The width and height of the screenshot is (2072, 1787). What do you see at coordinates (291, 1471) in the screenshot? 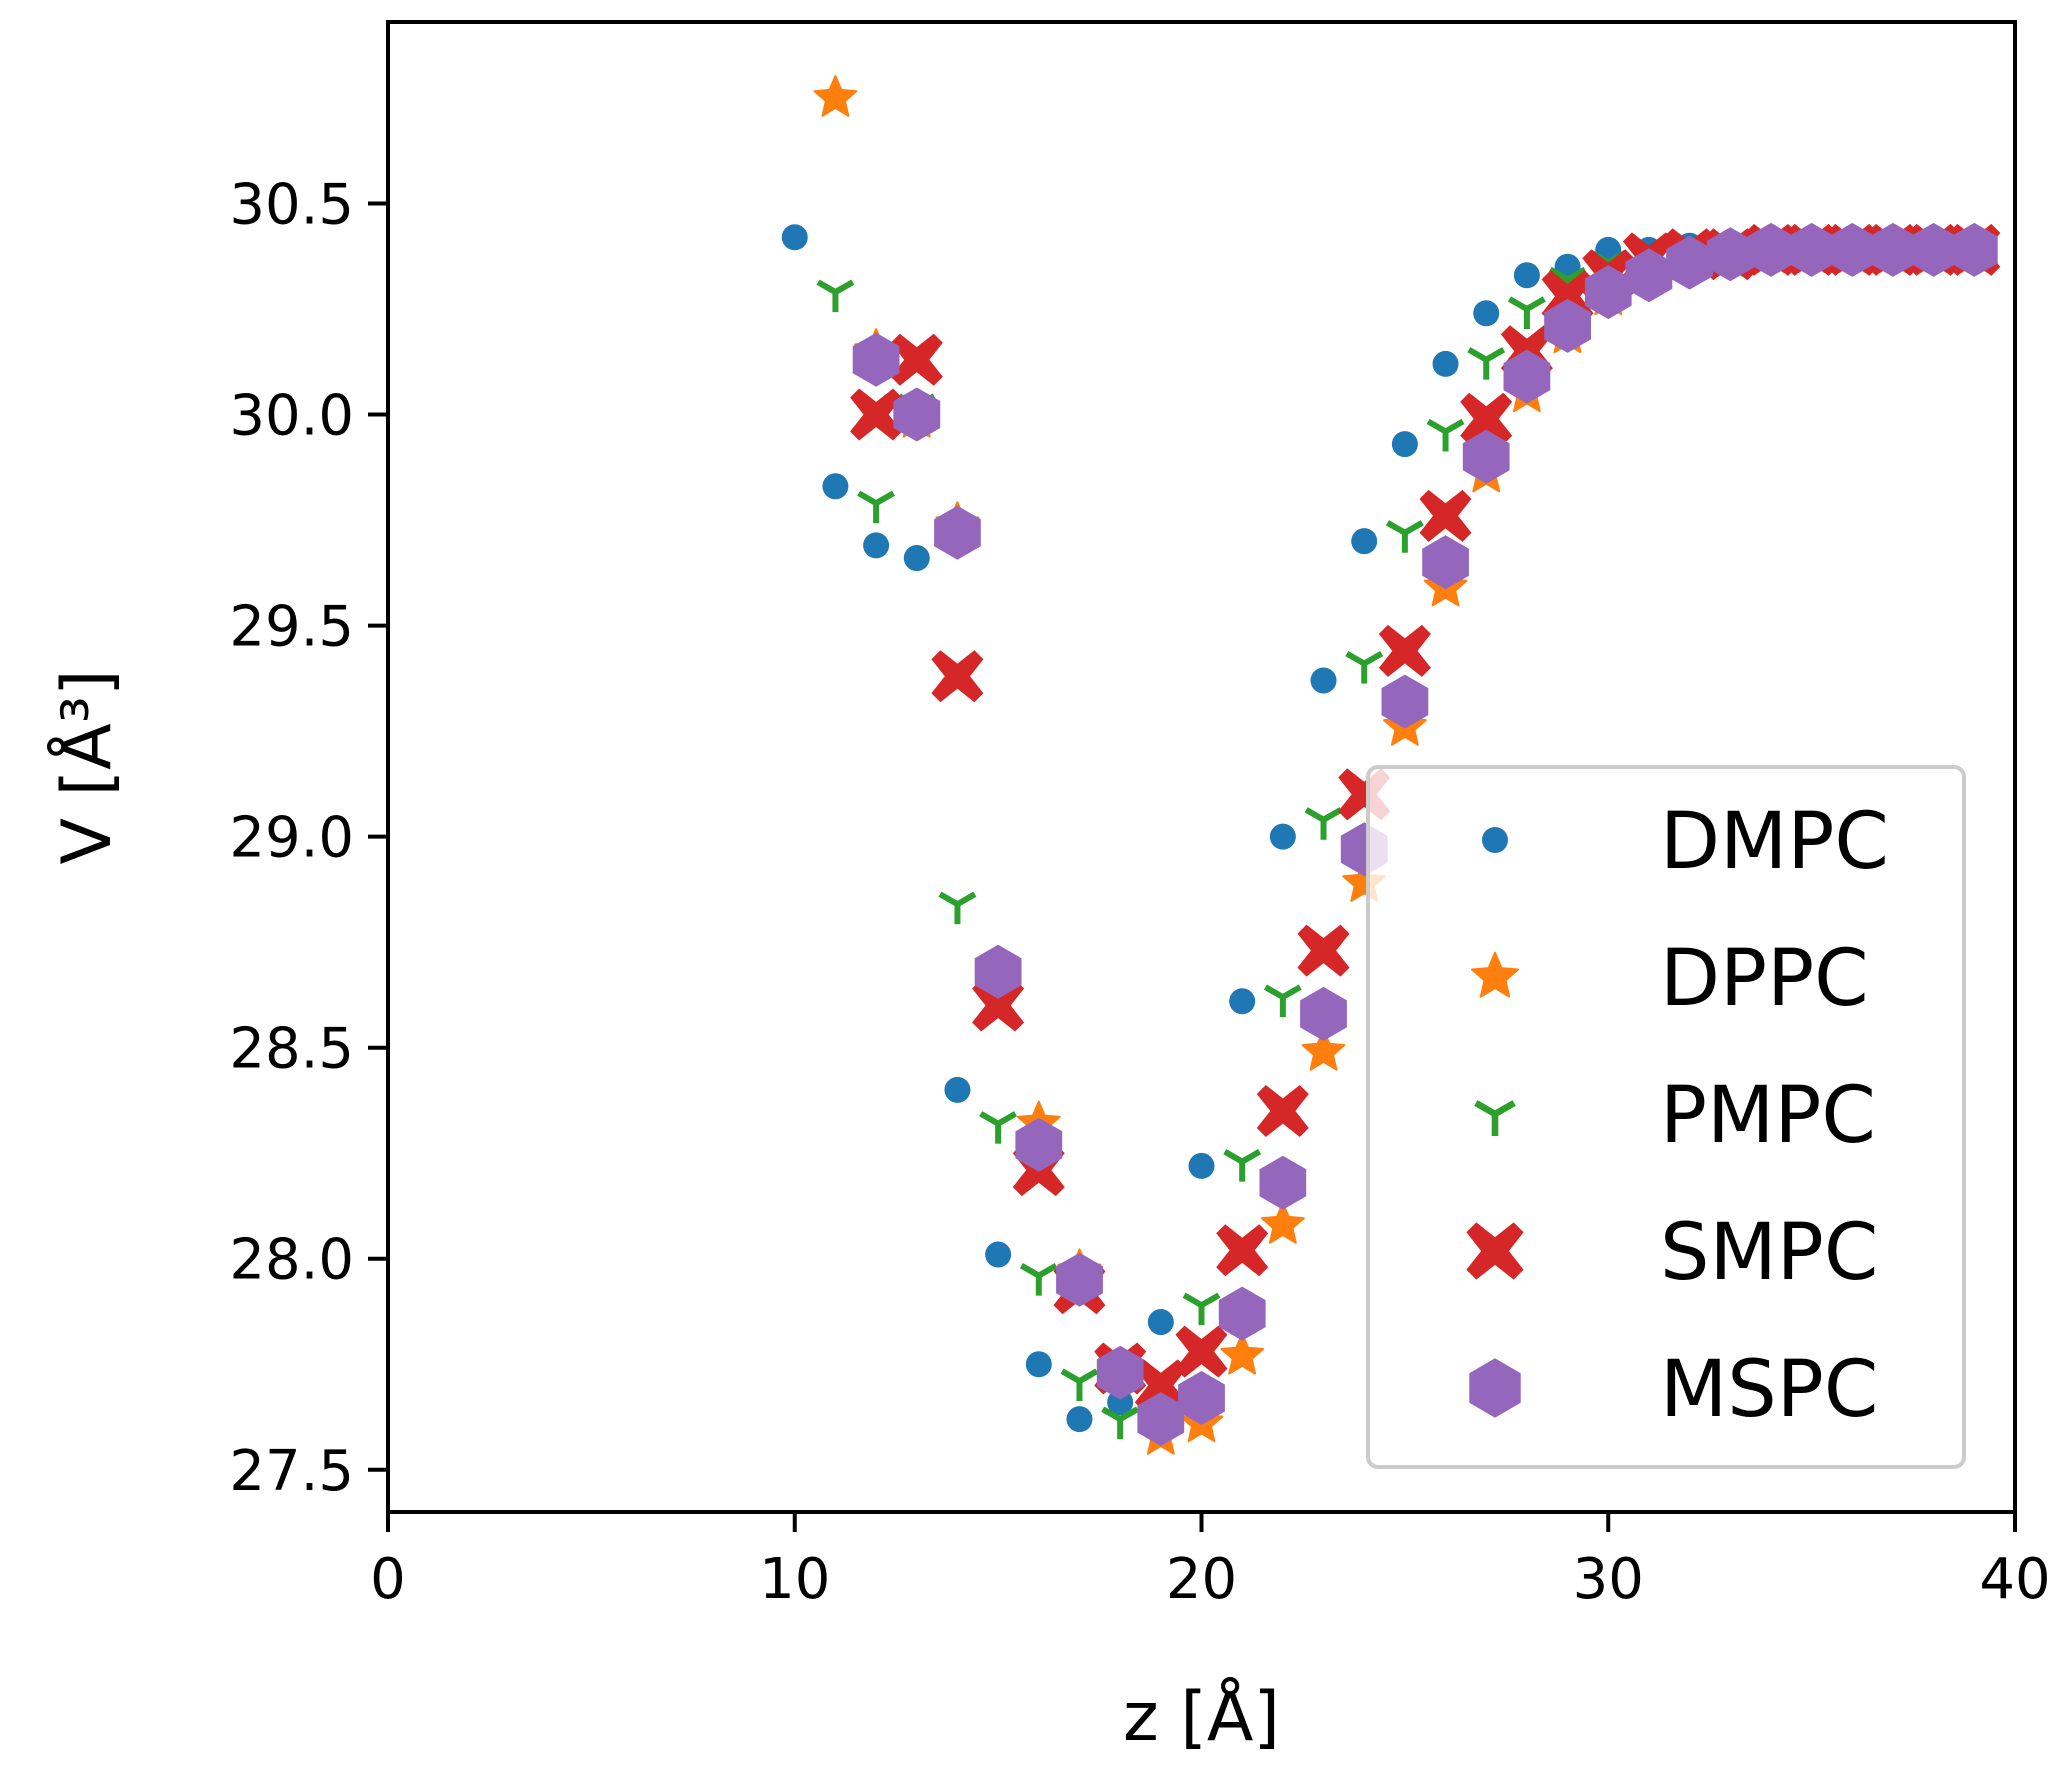
I see `y-tick-label: 27.5` at bounding box center [291, 1471].